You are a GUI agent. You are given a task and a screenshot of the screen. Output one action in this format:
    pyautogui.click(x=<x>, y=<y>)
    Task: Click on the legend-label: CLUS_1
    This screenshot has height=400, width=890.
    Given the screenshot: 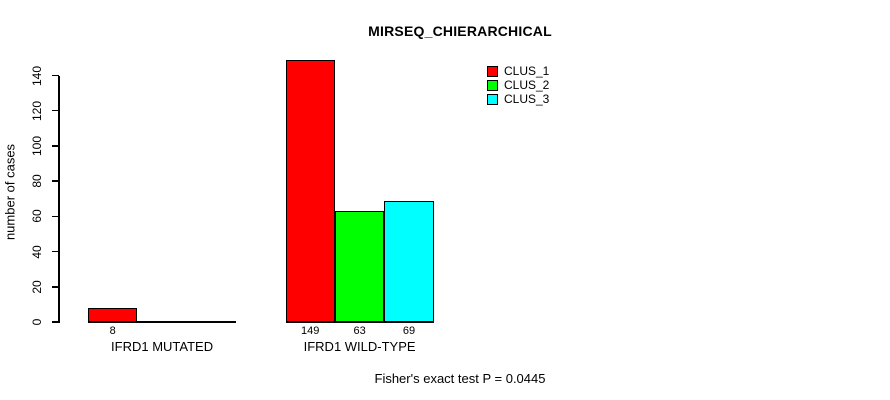 What is the action you would take?
    pyautogui.click(x=527, y=71)
    